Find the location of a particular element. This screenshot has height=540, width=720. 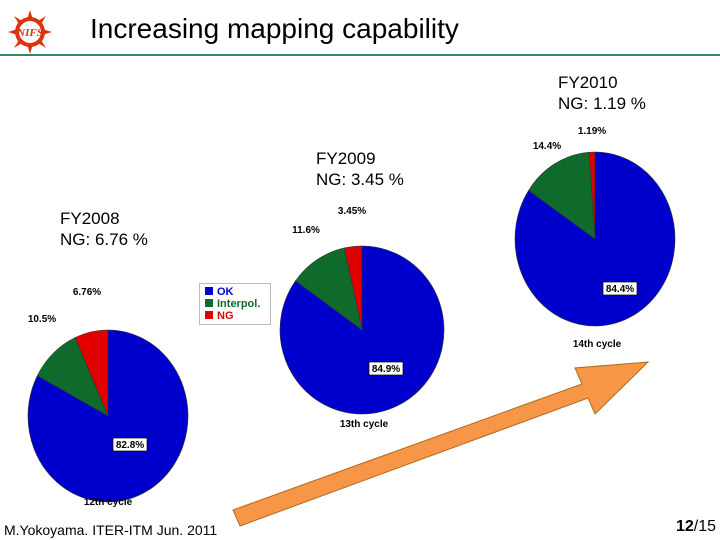

data-label-ok: 82.8% is located at coordinates (130, 445).